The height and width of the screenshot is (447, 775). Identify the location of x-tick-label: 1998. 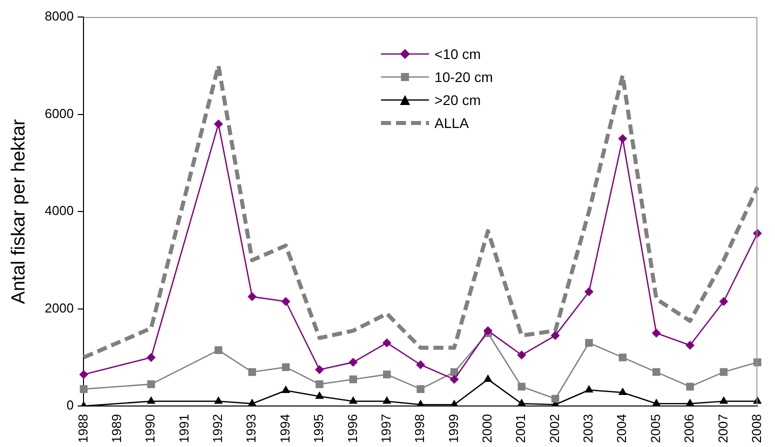
(420, 428).